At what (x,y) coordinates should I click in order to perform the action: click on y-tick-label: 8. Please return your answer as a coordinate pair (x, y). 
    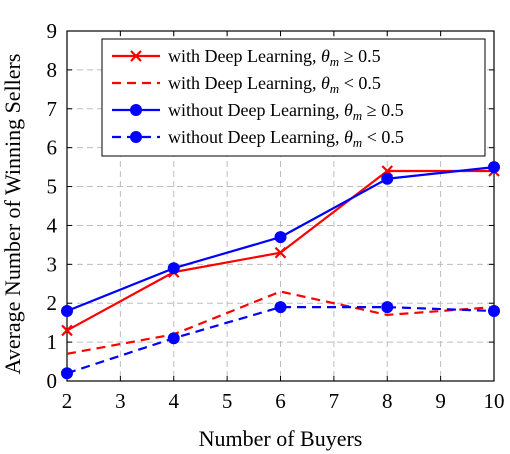
    Looking at the image, I should click on (52, 70).